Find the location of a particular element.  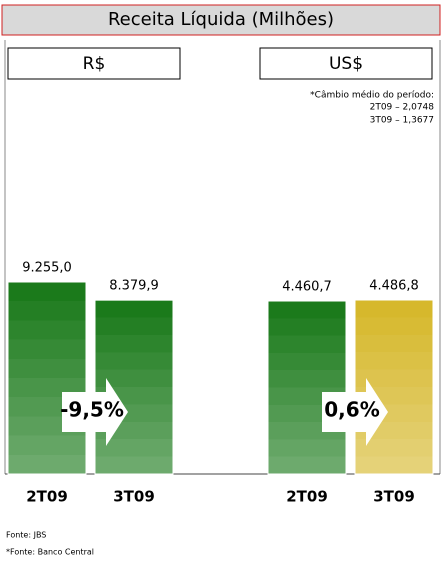

panel-title: R$ is located at coordinates (94, 64).